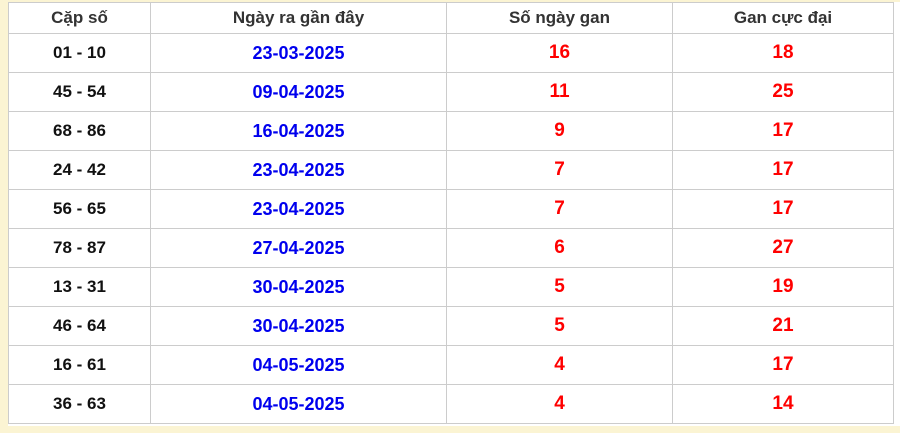  Describe the element at coordinates (783, 53) in the screenshot. I see `max-gan-cell: 18` at that location.